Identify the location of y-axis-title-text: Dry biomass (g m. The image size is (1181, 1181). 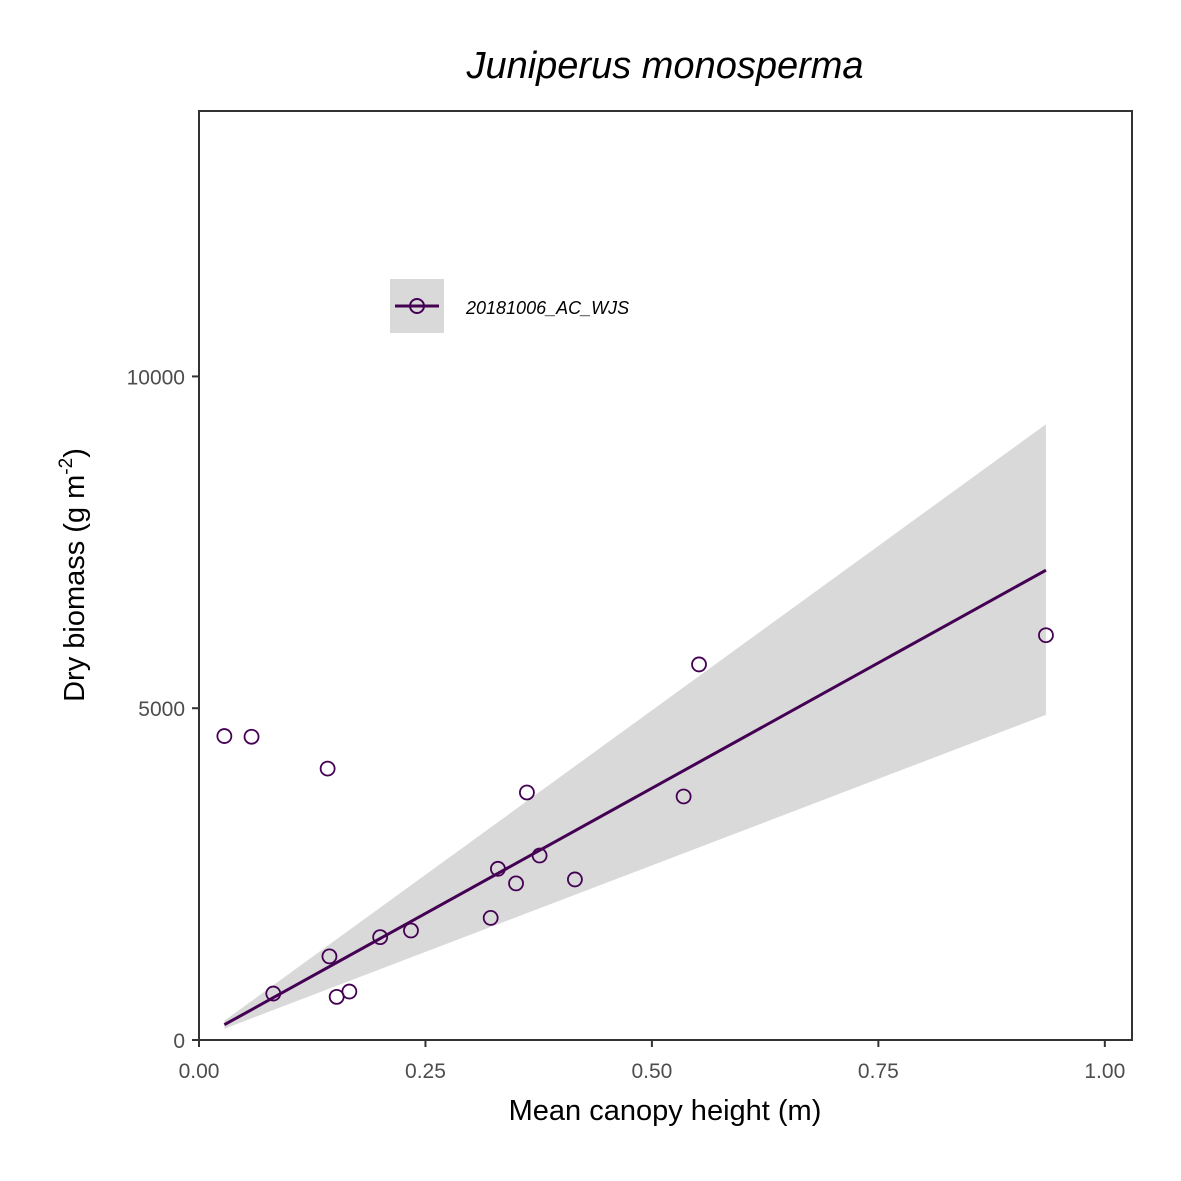
(75, 588).